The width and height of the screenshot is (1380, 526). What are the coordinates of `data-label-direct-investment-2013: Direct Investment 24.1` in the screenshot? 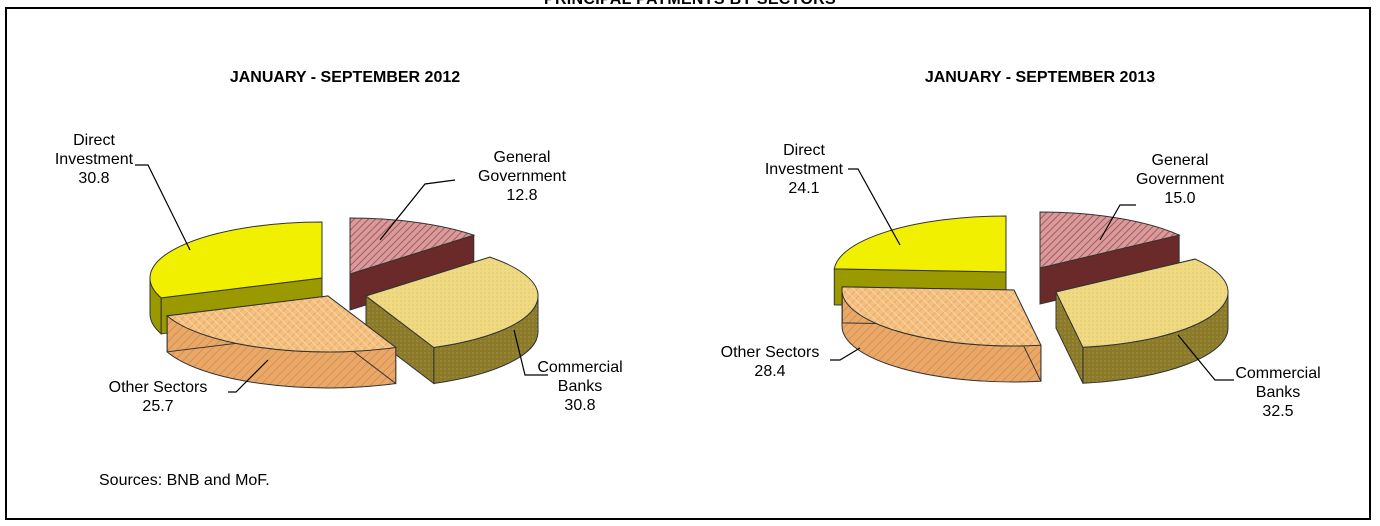 It's located at (804, 169).